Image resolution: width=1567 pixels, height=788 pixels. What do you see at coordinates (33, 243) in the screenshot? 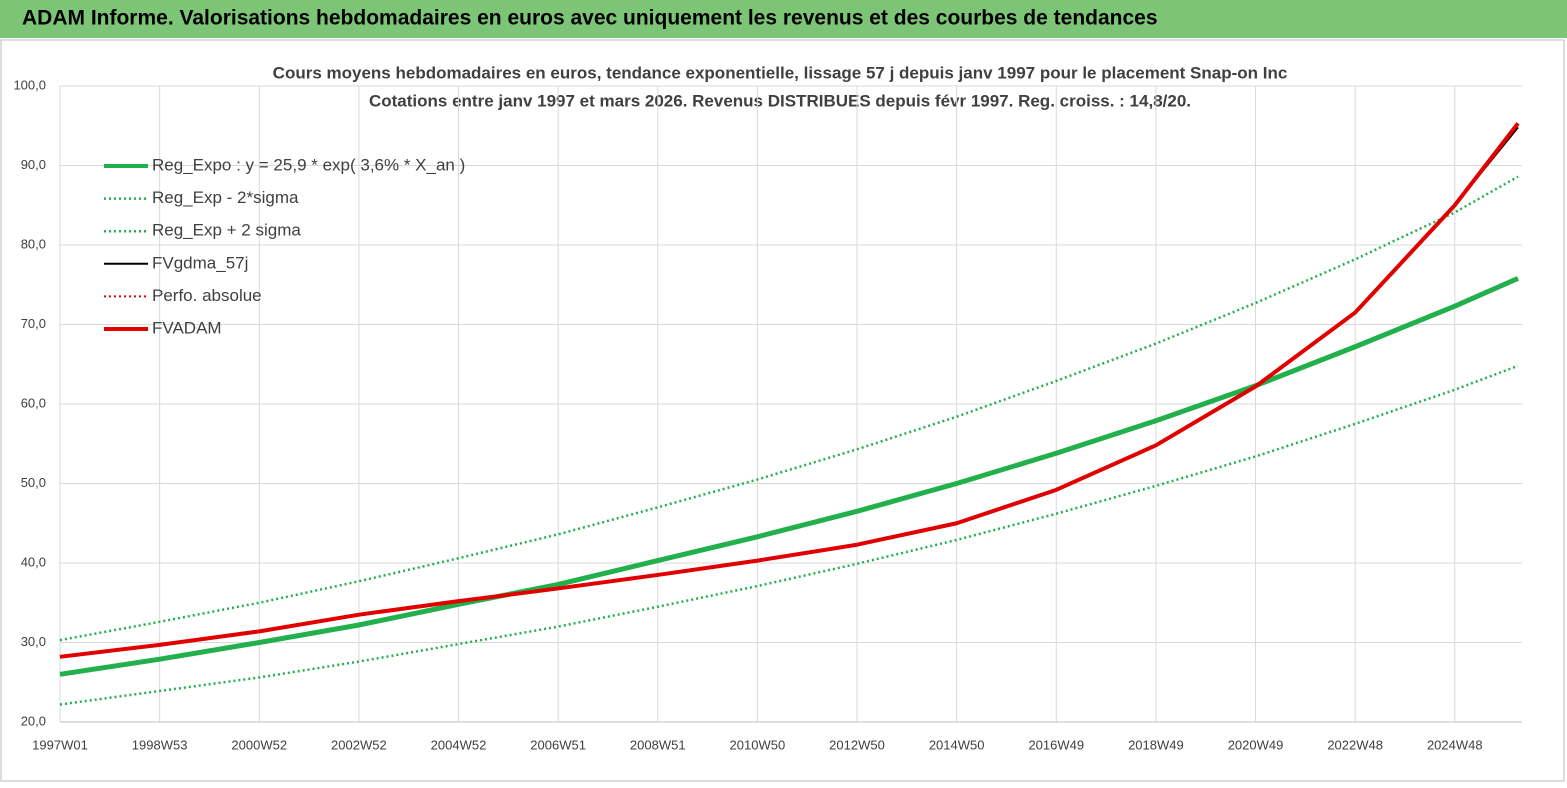
I see `y-tick-label: 80,0` at bounding box center [33, 243].